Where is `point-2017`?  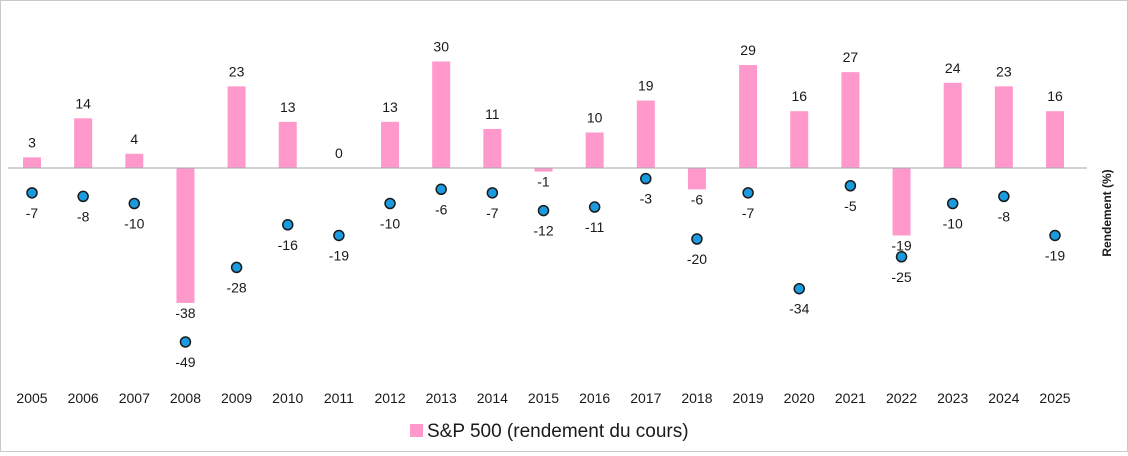 point-2017 is located at coordinates (646, 179).